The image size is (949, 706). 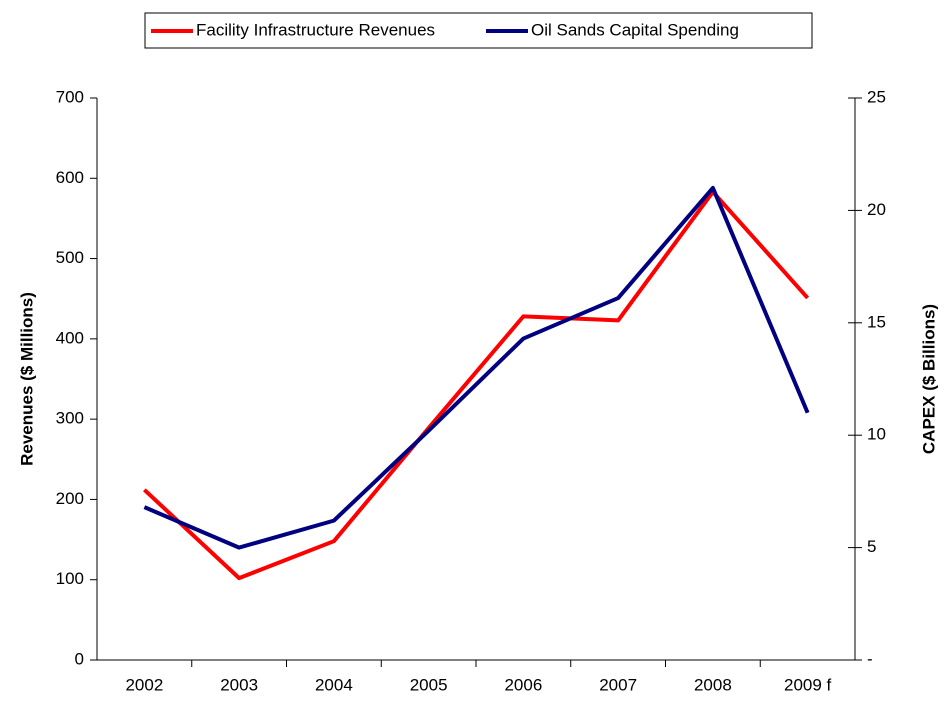 I want to click on y2-tick-label: 25, so click(x=876, y=96).